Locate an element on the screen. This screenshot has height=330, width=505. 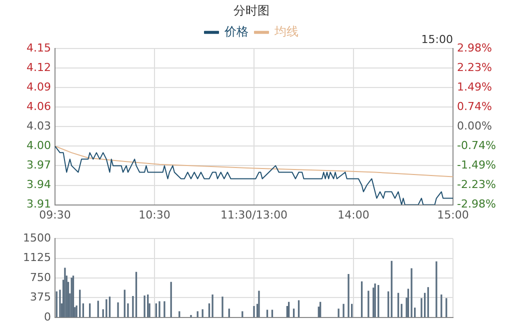
y2-tick-label: -1.49% is located at coordinates (476, 165).